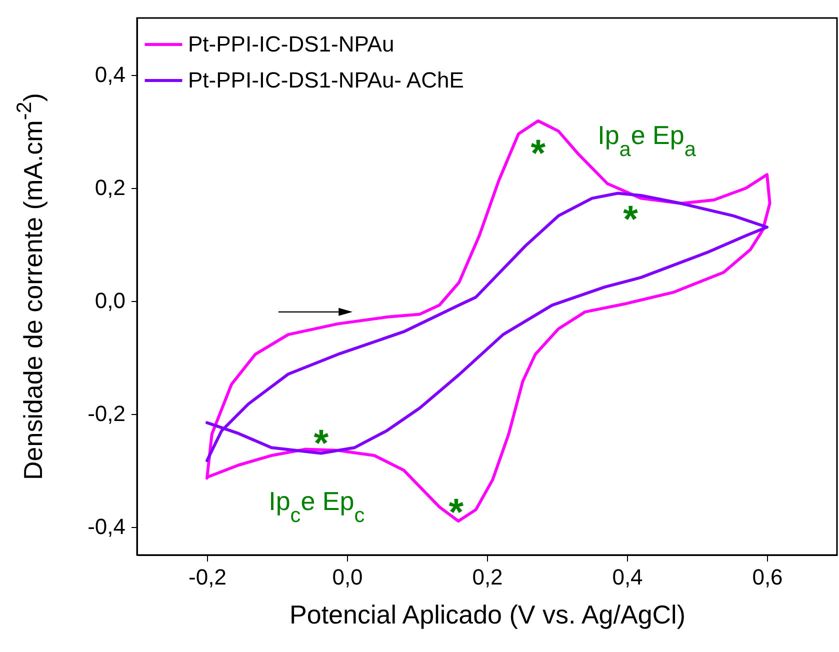  What do you see at coordinates (627, 577) in the screenshot?
I see `x-tick-label: 0,4` at bounding box center [627, 577].